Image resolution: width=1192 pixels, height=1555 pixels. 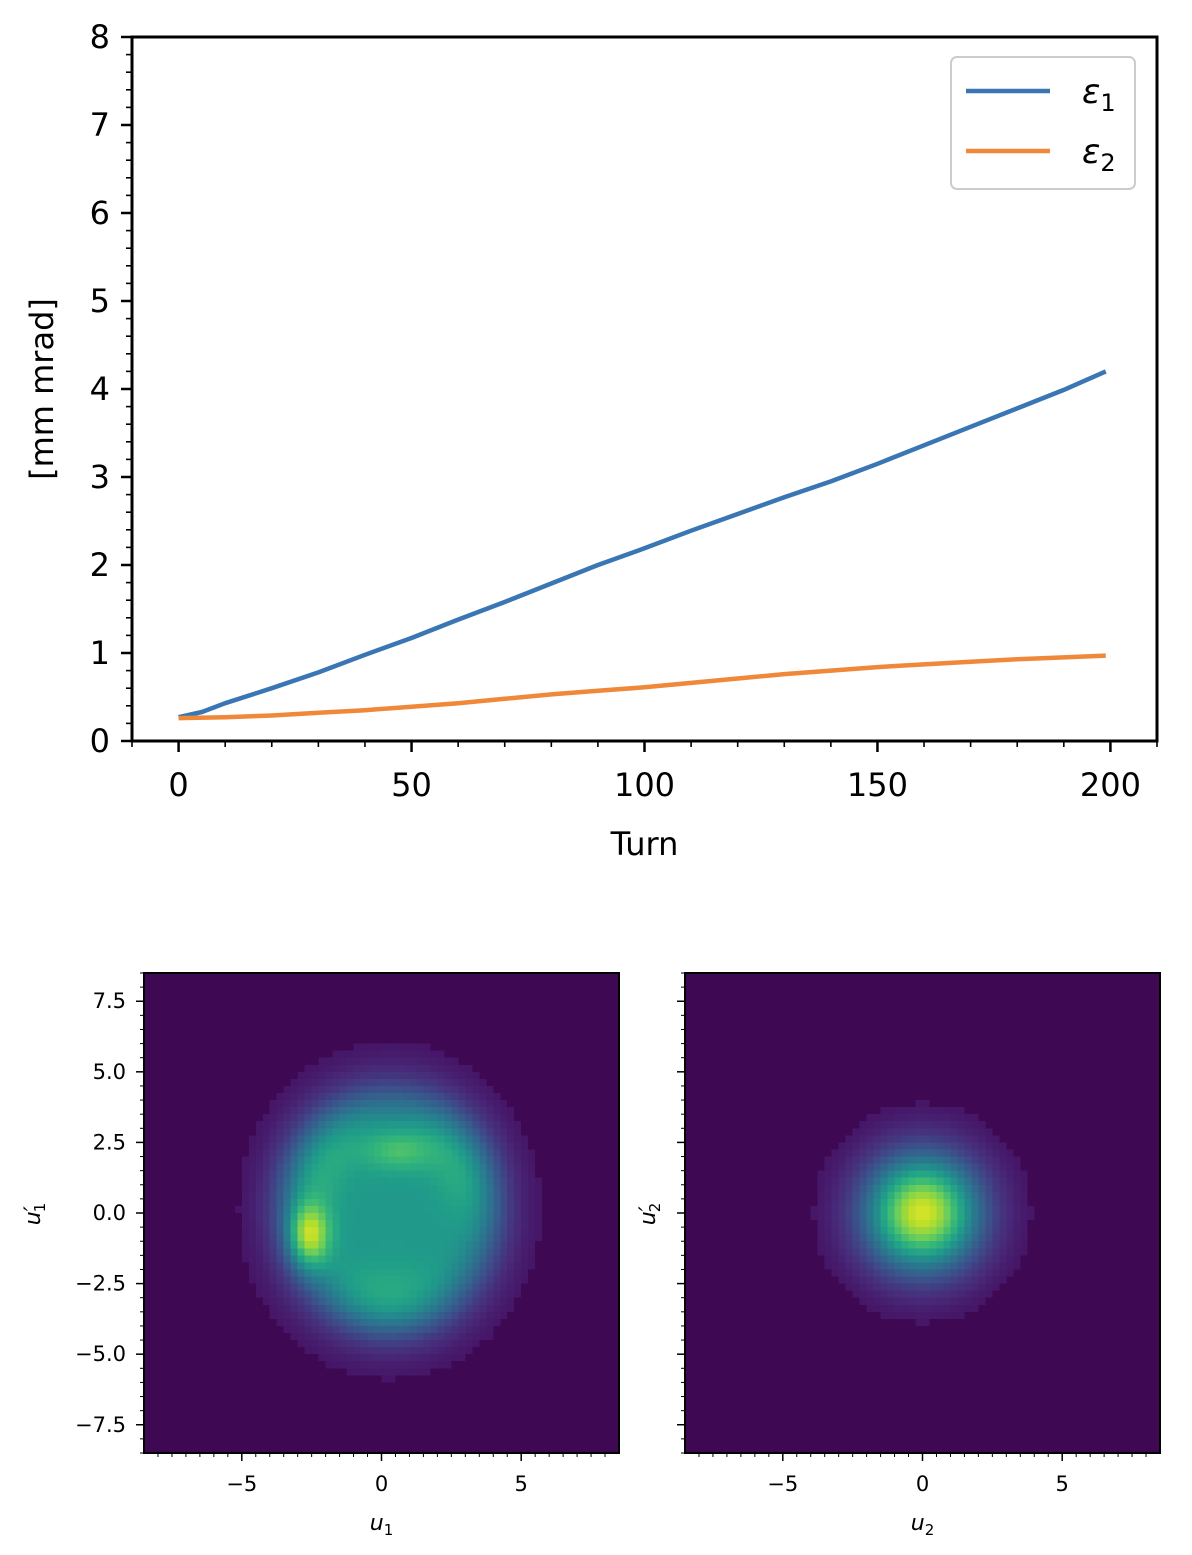 I want to click on y-tick-label: 8, so click(x=100, y=37).